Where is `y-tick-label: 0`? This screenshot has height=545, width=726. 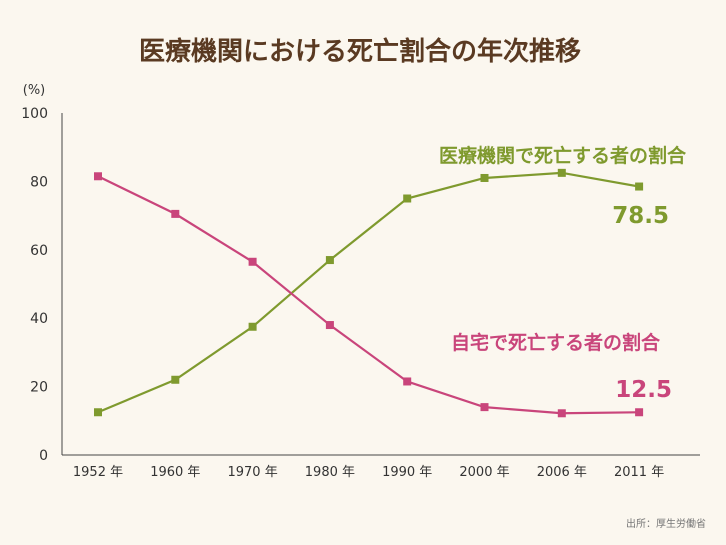
y-tick-label: 0 is located at coordinates (43, 456).